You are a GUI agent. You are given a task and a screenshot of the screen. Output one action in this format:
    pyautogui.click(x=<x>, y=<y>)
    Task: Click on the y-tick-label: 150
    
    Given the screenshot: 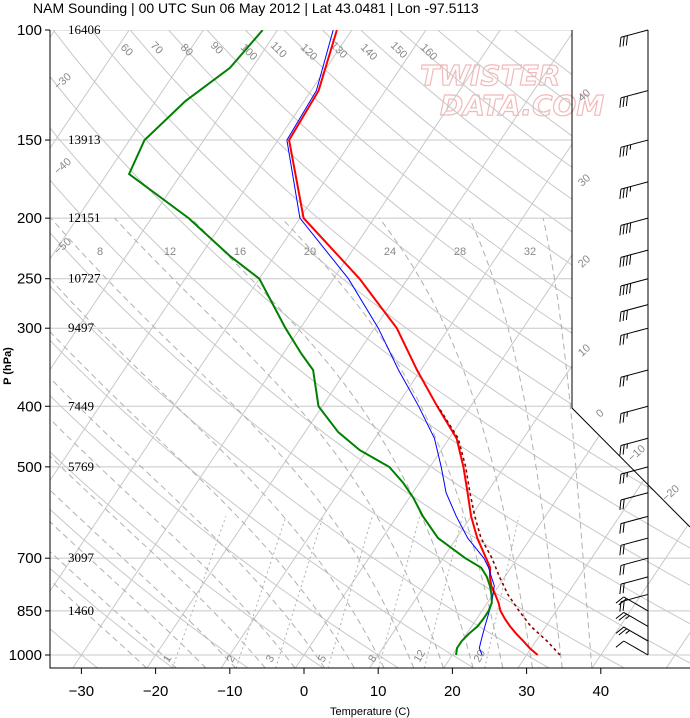 What is the action you would take?
    pyautogui.click(x=29, y=140)
    